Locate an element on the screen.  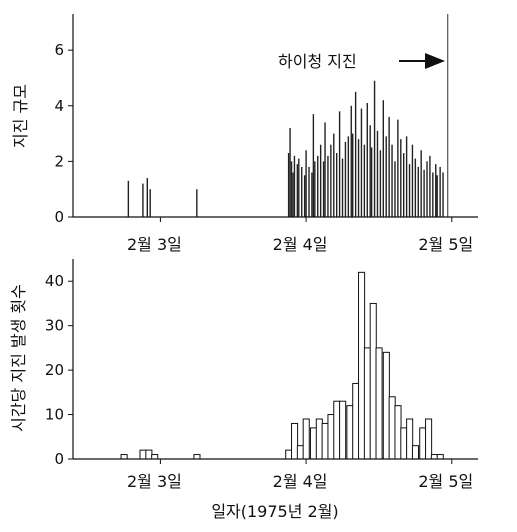
annotation-label: 하이청 지진 is located at coordinates (317, 61).